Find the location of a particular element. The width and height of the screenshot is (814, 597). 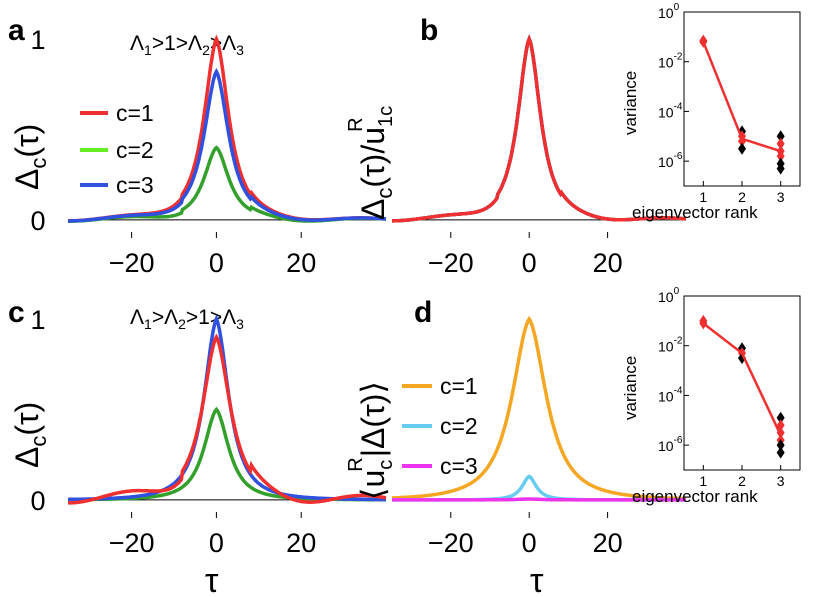

panel-a-ylabel: Δc(τ) is located at coordinates (30, 157).